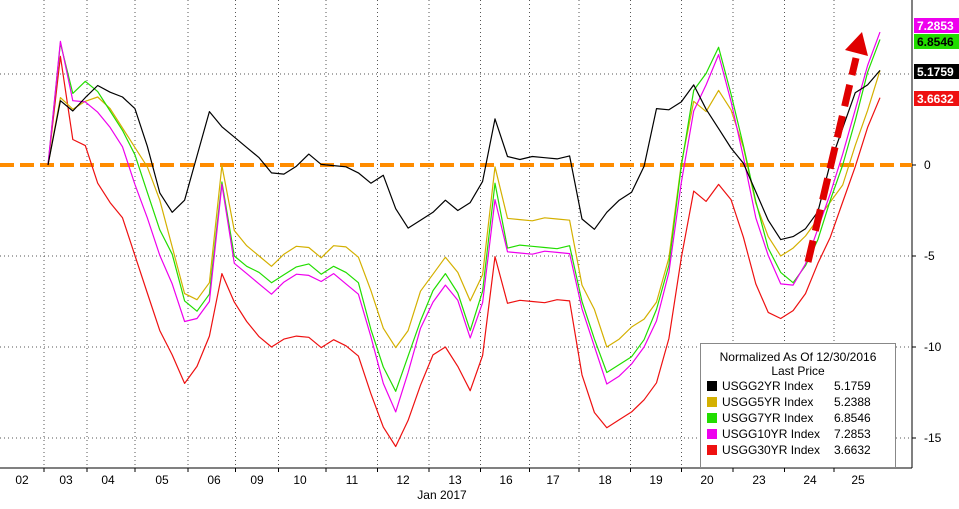 This screenshot has height=509, width=959. I want to click on x-tick-label: 03, so click(66, 480).